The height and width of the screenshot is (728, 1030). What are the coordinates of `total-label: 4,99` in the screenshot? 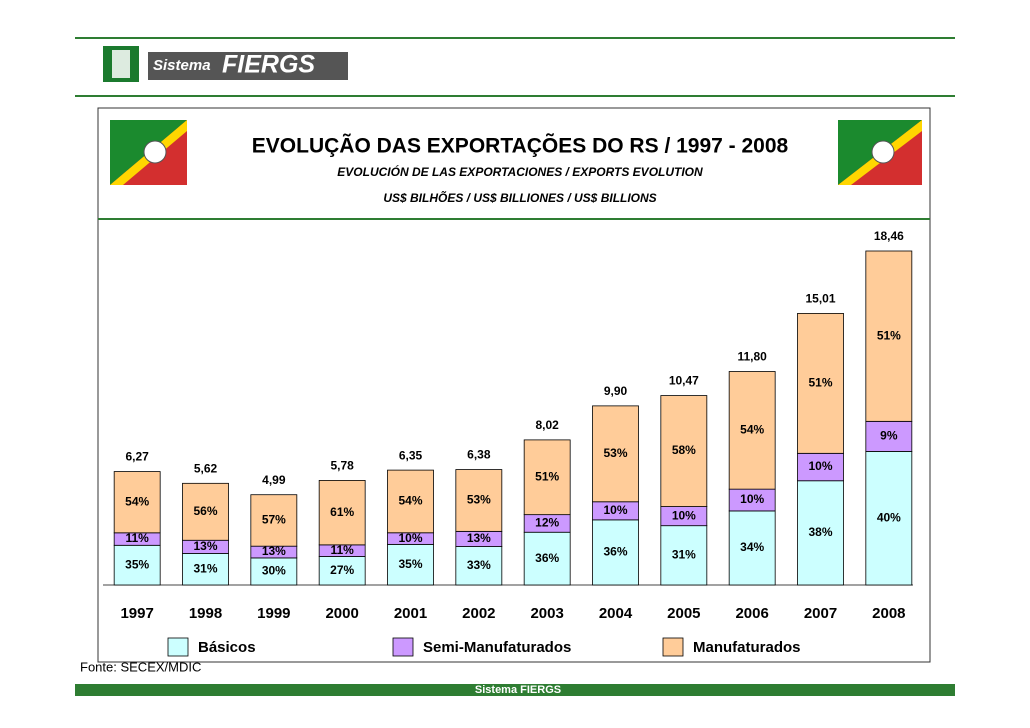 It's located at (274, 480).